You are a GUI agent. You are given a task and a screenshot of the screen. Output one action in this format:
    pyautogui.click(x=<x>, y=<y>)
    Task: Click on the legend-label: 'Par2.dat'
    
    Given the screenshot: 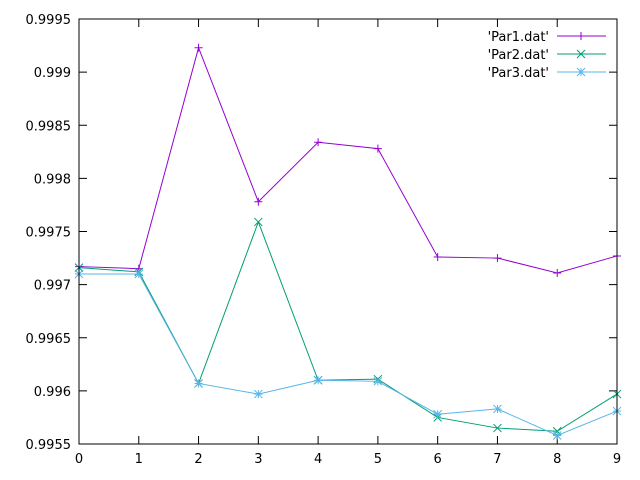 What is the action you would take?
    pyautogui.click(x=518, y=55)
    